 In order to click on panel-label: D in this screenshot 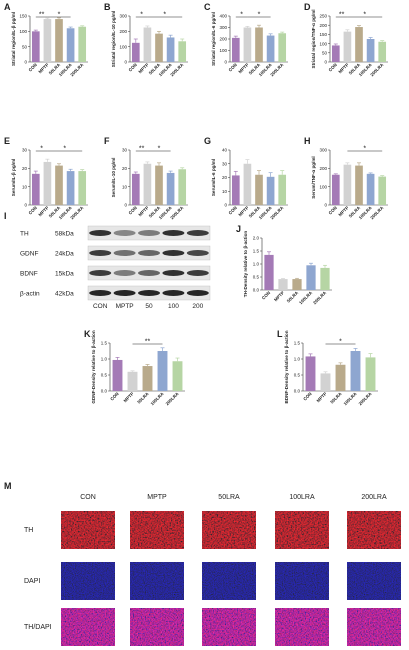, I will do `click(307, 7)`.